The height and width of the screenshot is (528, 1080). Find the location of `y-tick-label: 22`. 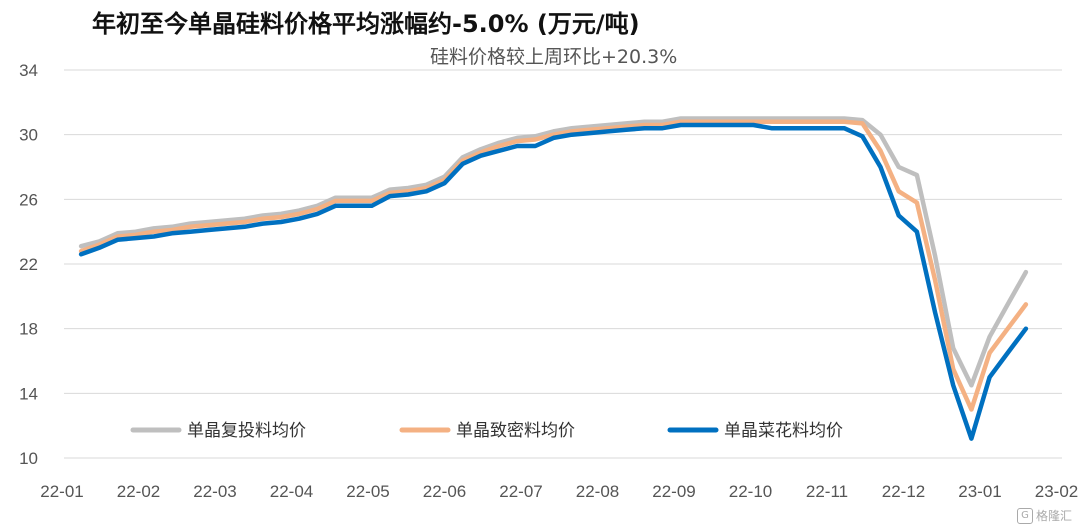

y-tick-label: 22 is located at coordinates (28, 264).